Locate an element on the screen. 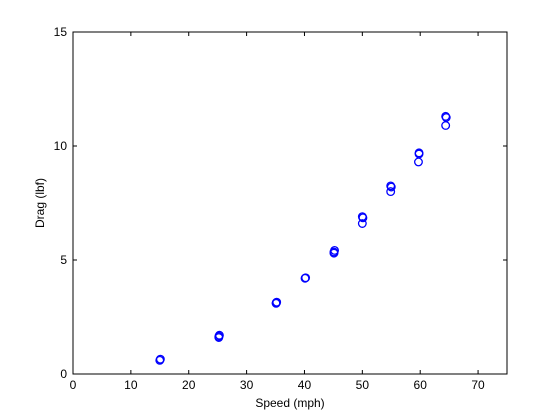 Image resolution: width=560 pixels, height=420 pixels. x-tick-label: 30 is located at coordinates (247, 385).